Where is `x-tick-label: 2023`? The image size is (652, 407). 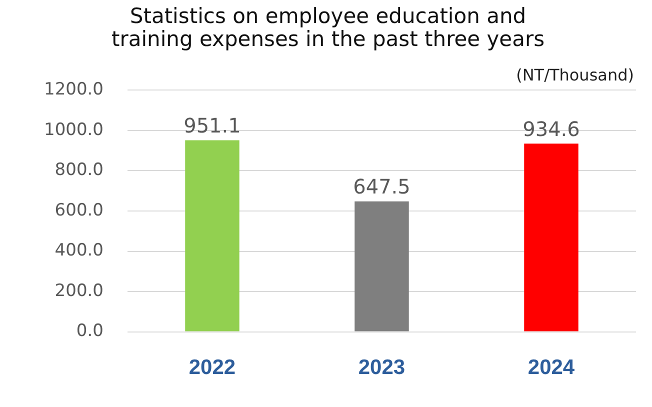
x-tick-label: 2023 is located at coordinates (382, 368).